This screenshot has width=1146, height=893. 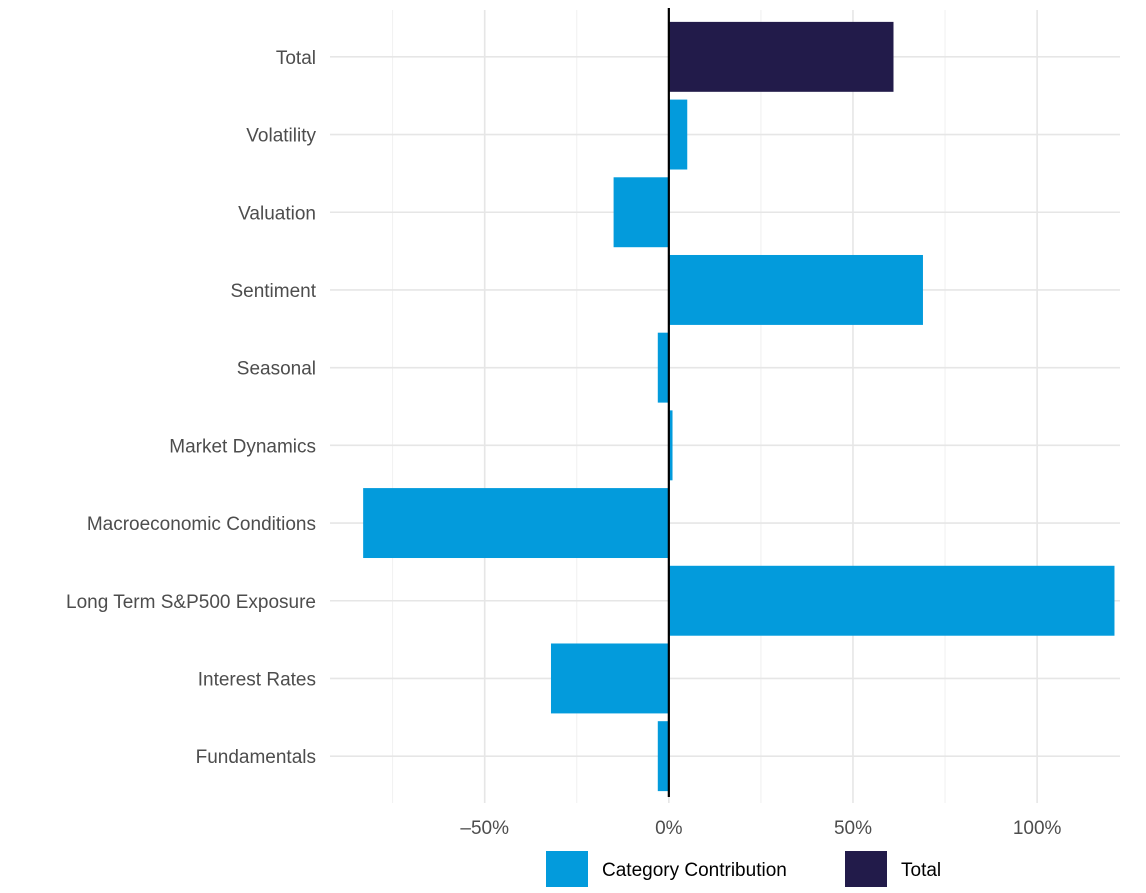 I want to click on category-label: Volatility, so click(x=281, y=136).